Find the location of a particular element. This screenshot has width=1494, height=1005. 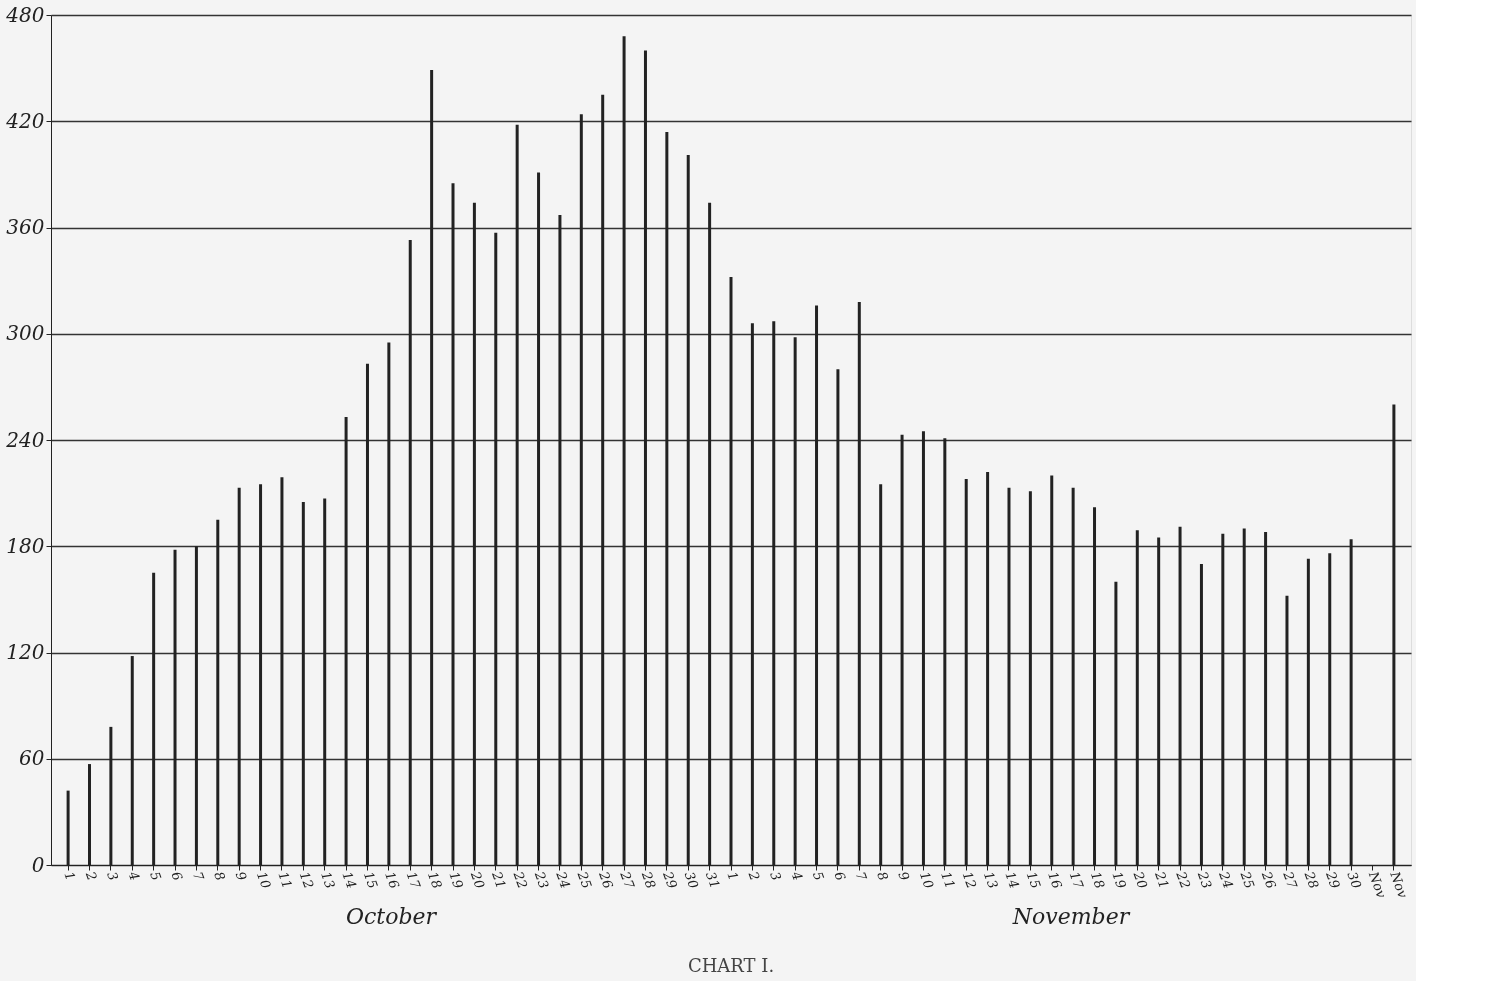

text: October is located at coordinates (391, 916).